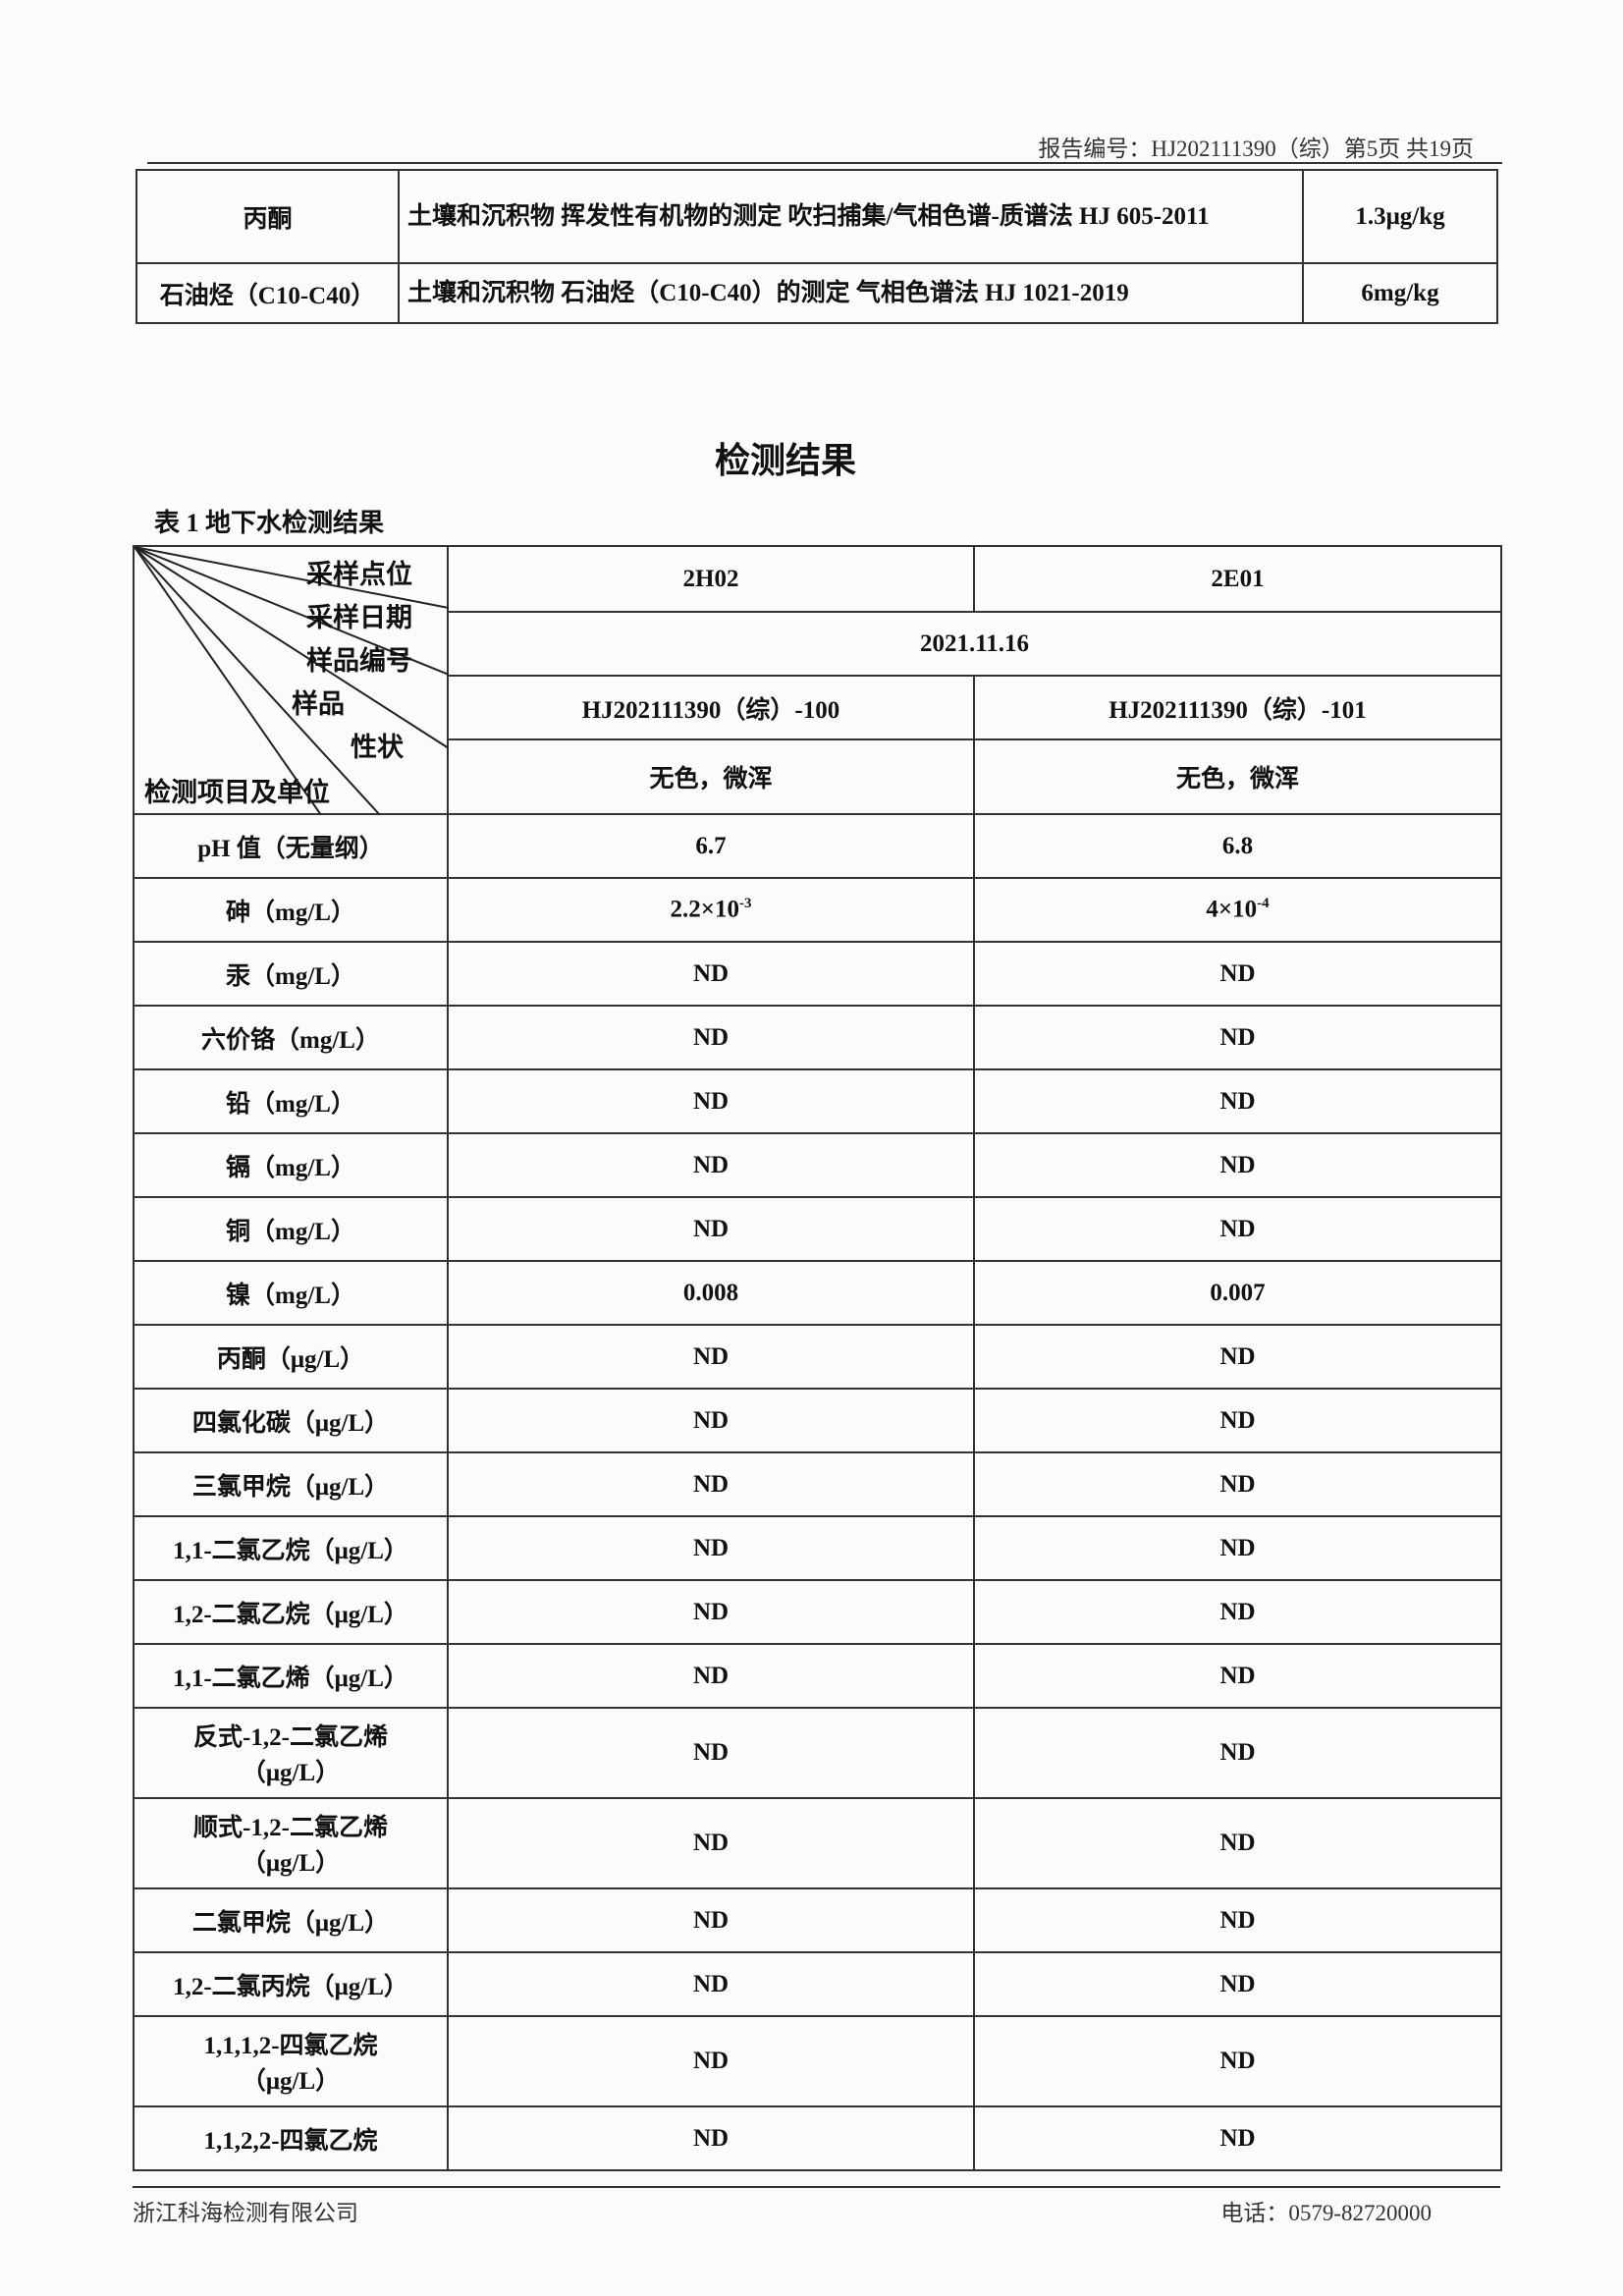 The image size is (1623, 2296). I want to click on table-row: 1,1-二氯乙烯（μg/L） ND ND, so click(817, 1676).